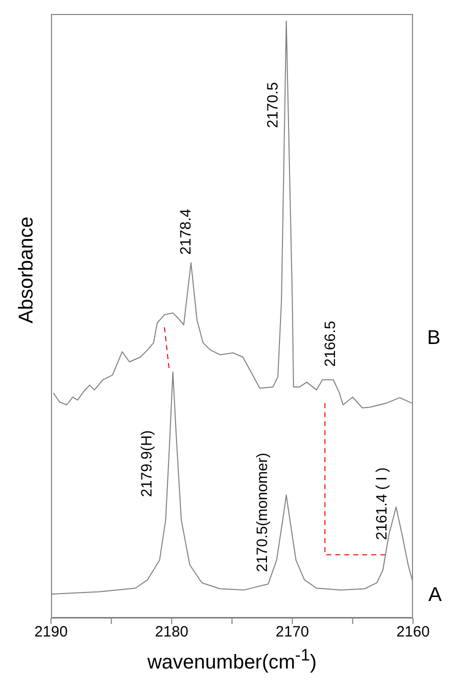  I want to click on annotation: 2179.9(H), so click(147, 463).